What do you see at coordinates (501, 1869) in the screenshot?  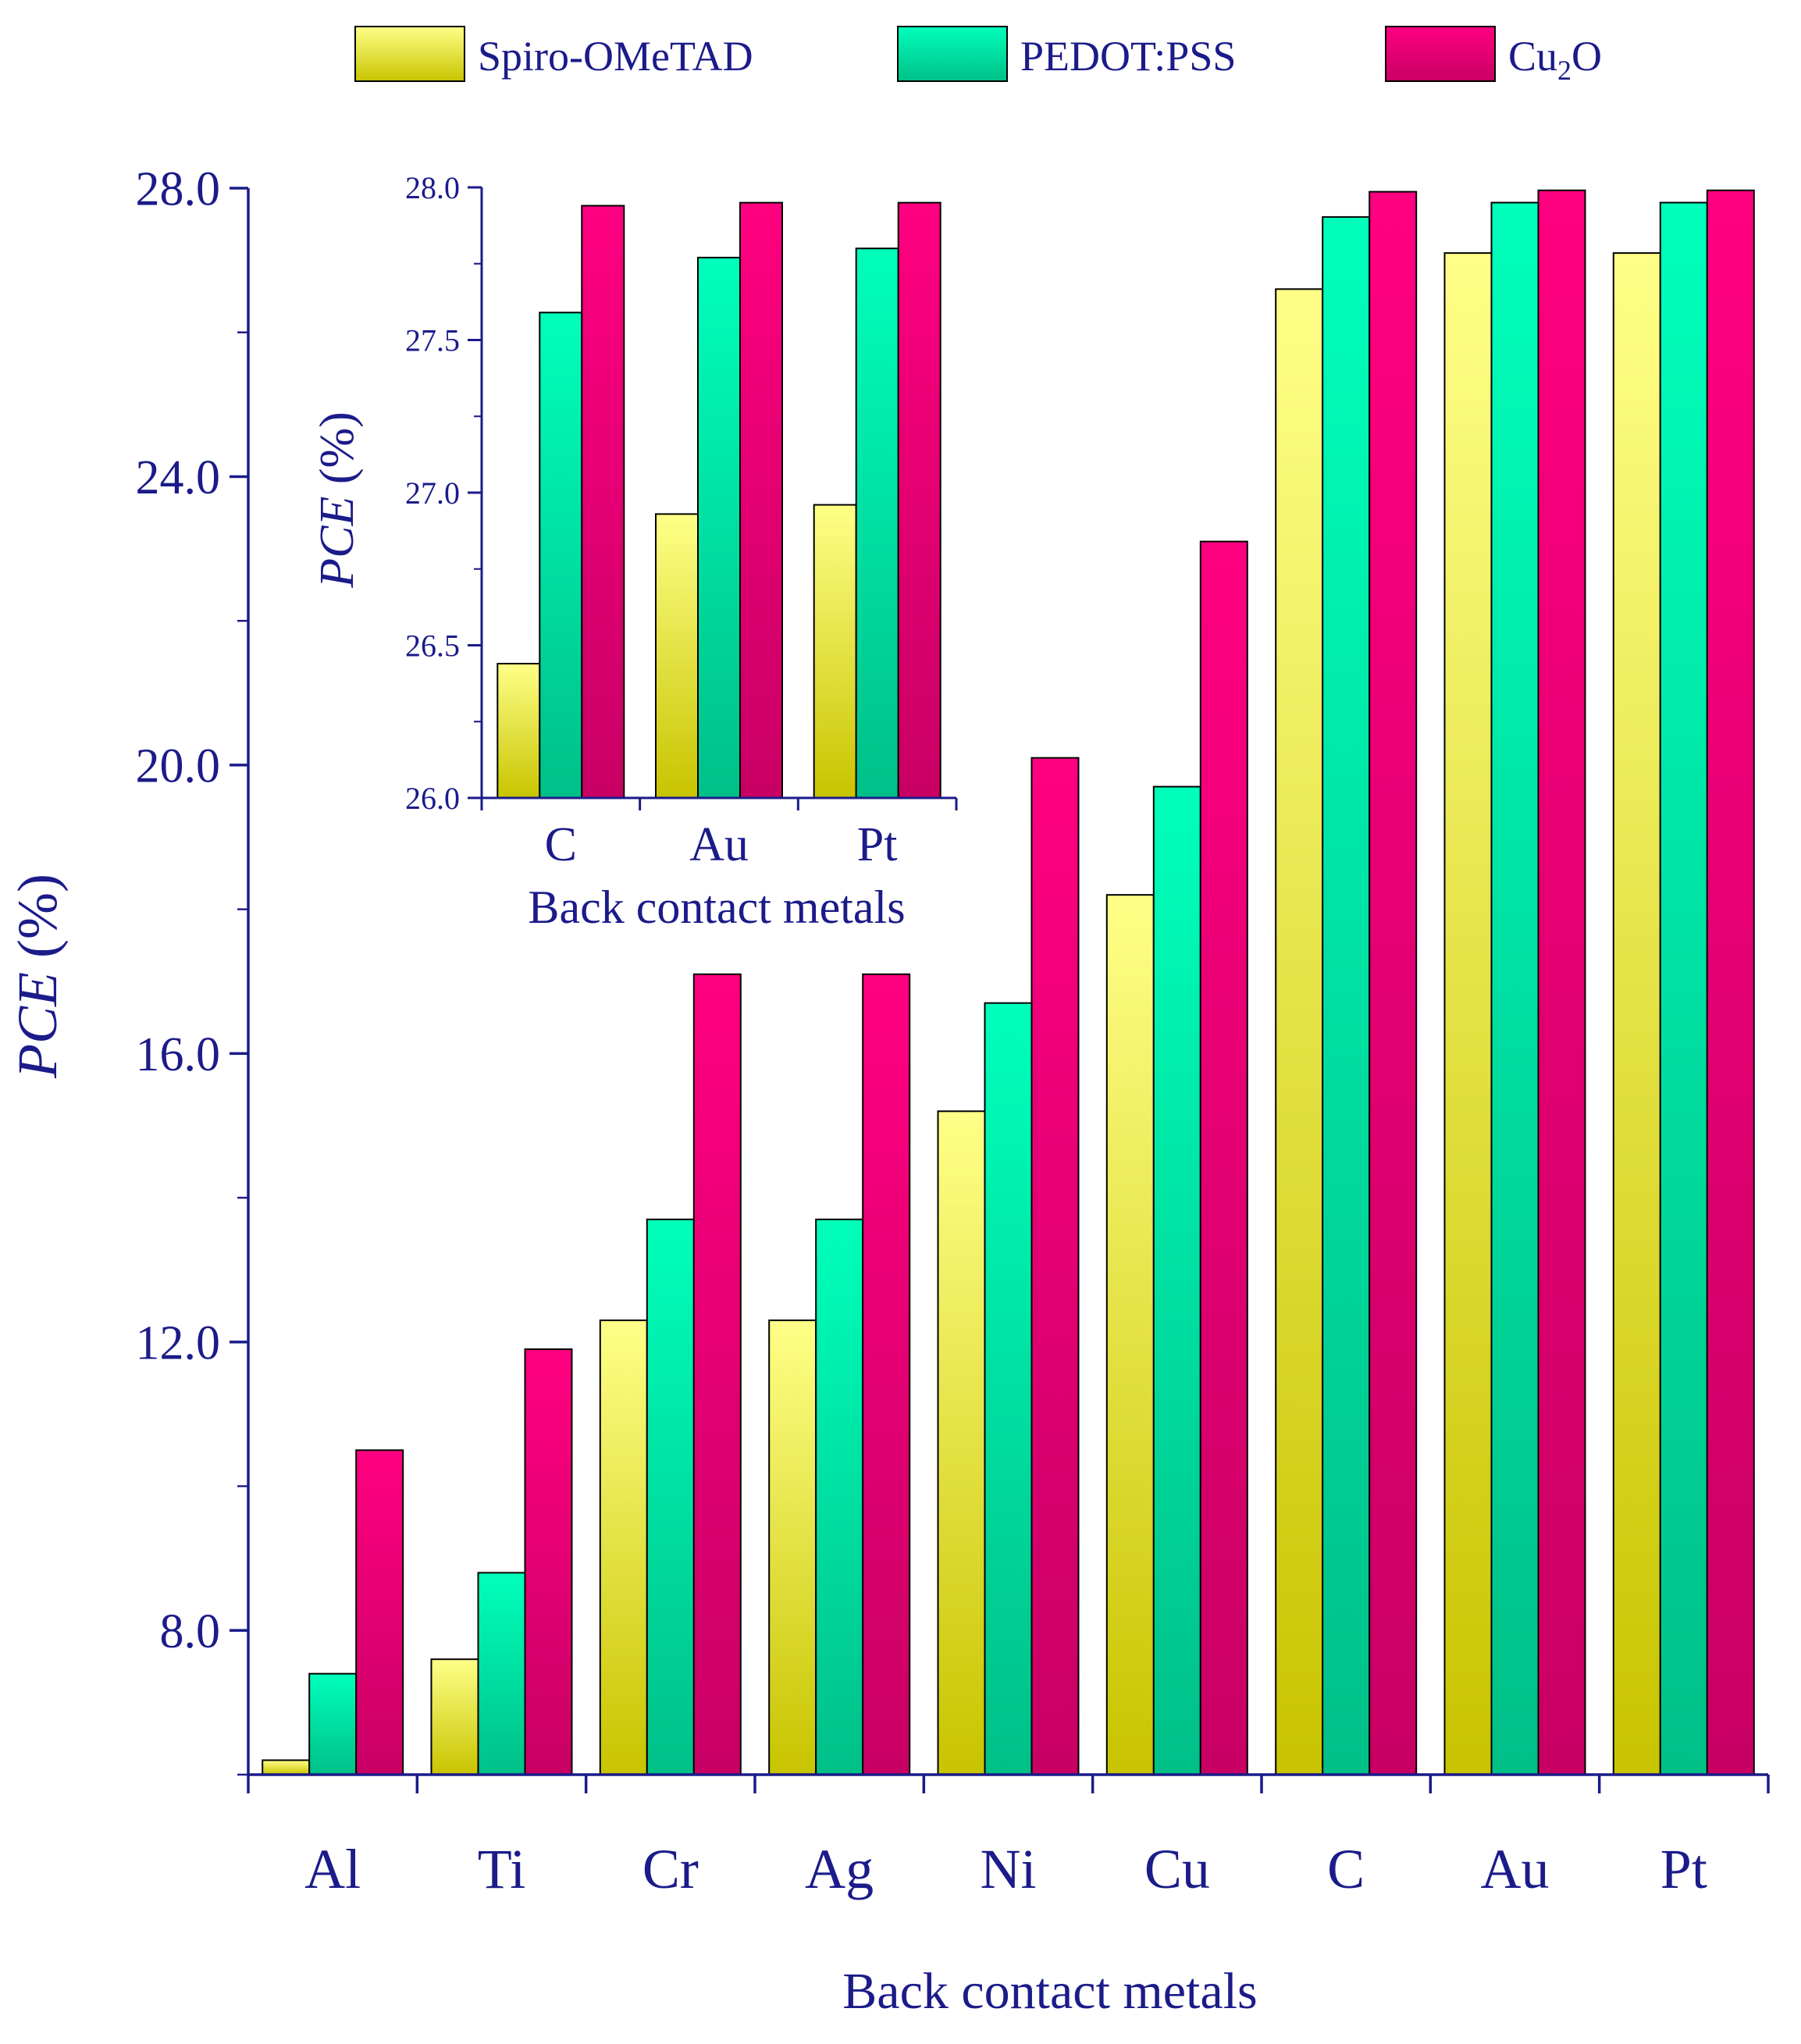 I see `main-x-tick-label-ti: Ti` at bounding box center [501, 1869].